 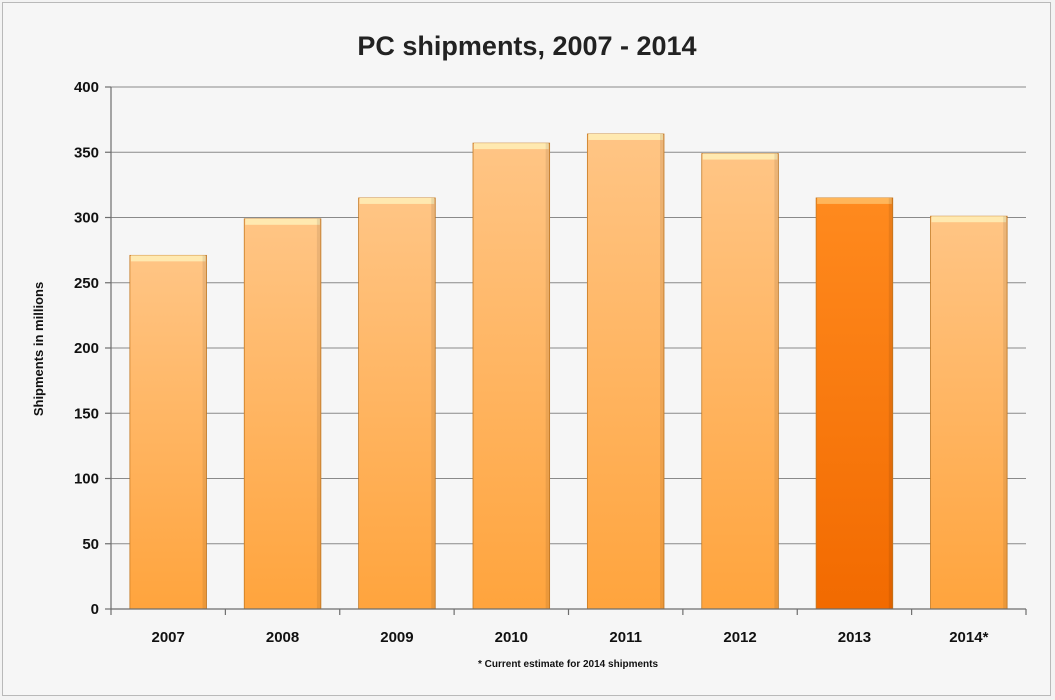 What do you see at coordinates (86, 283) in the screenshot?
I see `y-tick-label: 250` at bounding box center [86, 283].